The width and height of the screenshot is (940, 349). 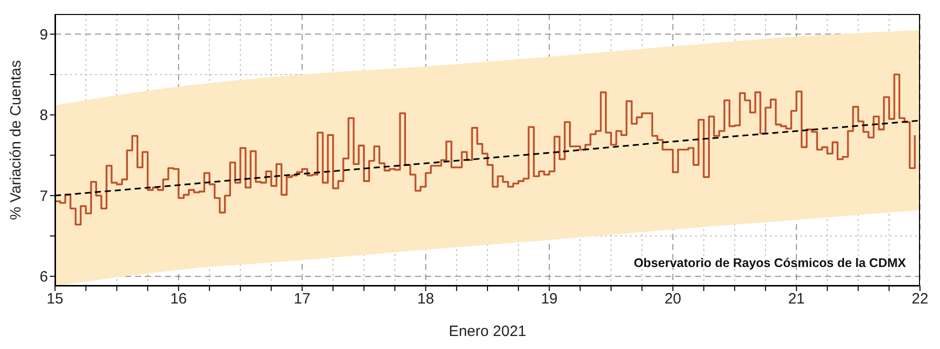 What do you see at coordinates (425, 299) in the screenshot?
I see `x-tick-label: 18` at bounding box center [425, 299].